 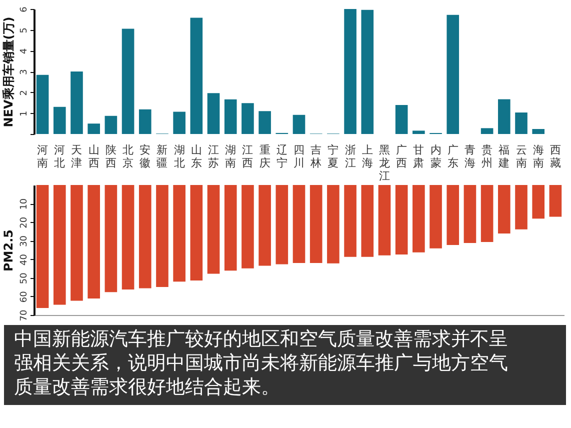 I want to click on x-tick-label: 湖北, so click(x=179, y=157).